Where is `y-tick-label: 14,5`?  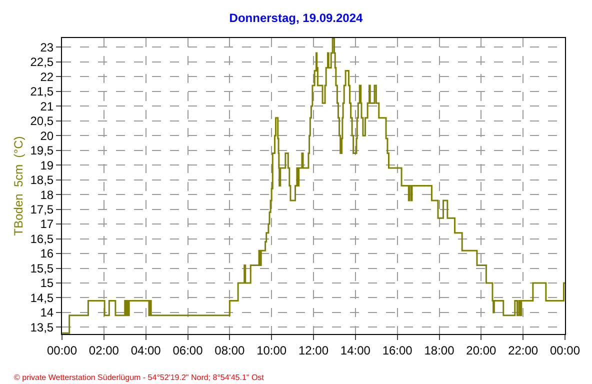 y-tick-label: 14,5 is located at coordinates (42, 297).